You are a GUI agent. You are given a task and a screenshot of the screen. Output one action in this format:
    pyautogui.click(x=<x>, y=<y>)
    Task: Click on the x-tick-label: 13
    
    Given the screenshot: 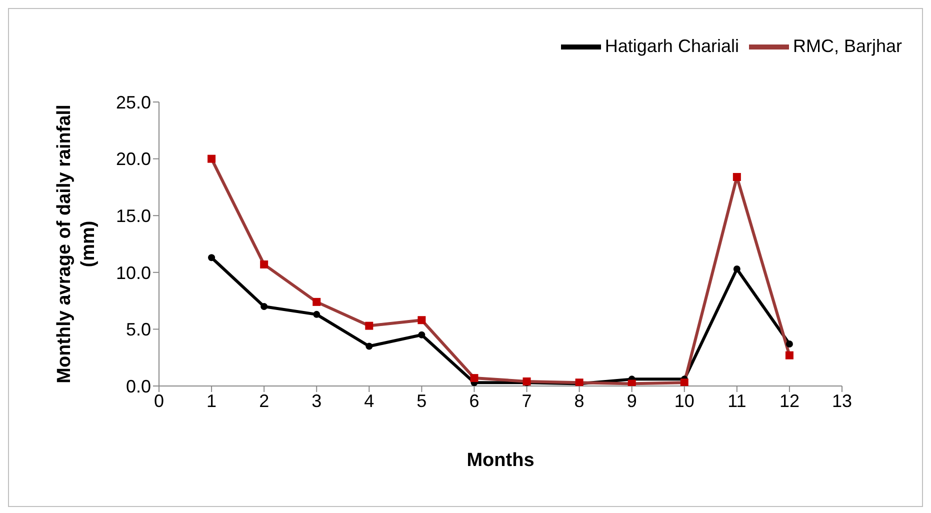 What is the action you would take?
    pyautogui.click(x=842, y=400)
    